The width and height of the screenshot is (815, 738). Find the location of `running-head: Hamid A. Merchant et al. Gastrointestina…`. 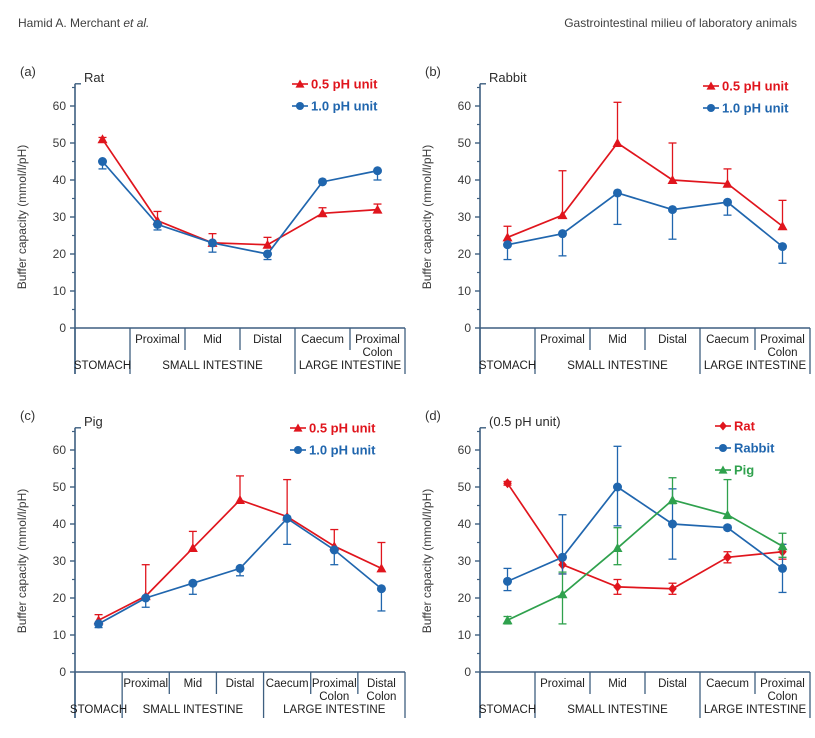

running-head: Hamid A. Merchant et al. Gastrointestina… is located at coordinates (407, 23).